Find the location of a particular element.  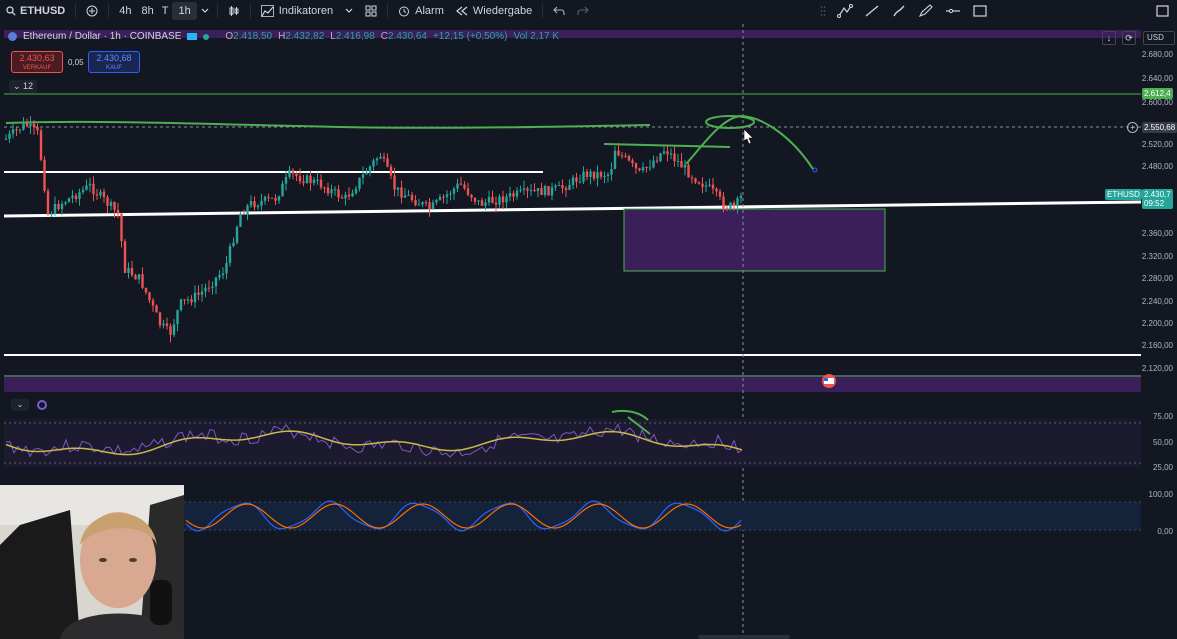

chart-type-button is located at coordinates (234, 11).